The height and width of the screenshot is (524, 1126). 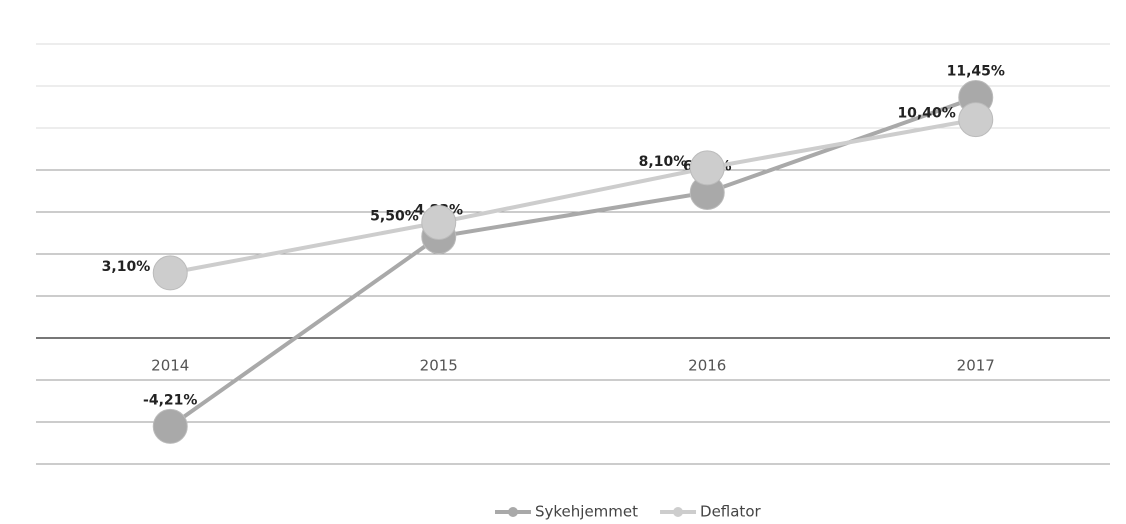 What do you see at coordinates (439, 366) in the screenshot?
I see `x-tick-label: 2015` at bounding box center [439, 366].